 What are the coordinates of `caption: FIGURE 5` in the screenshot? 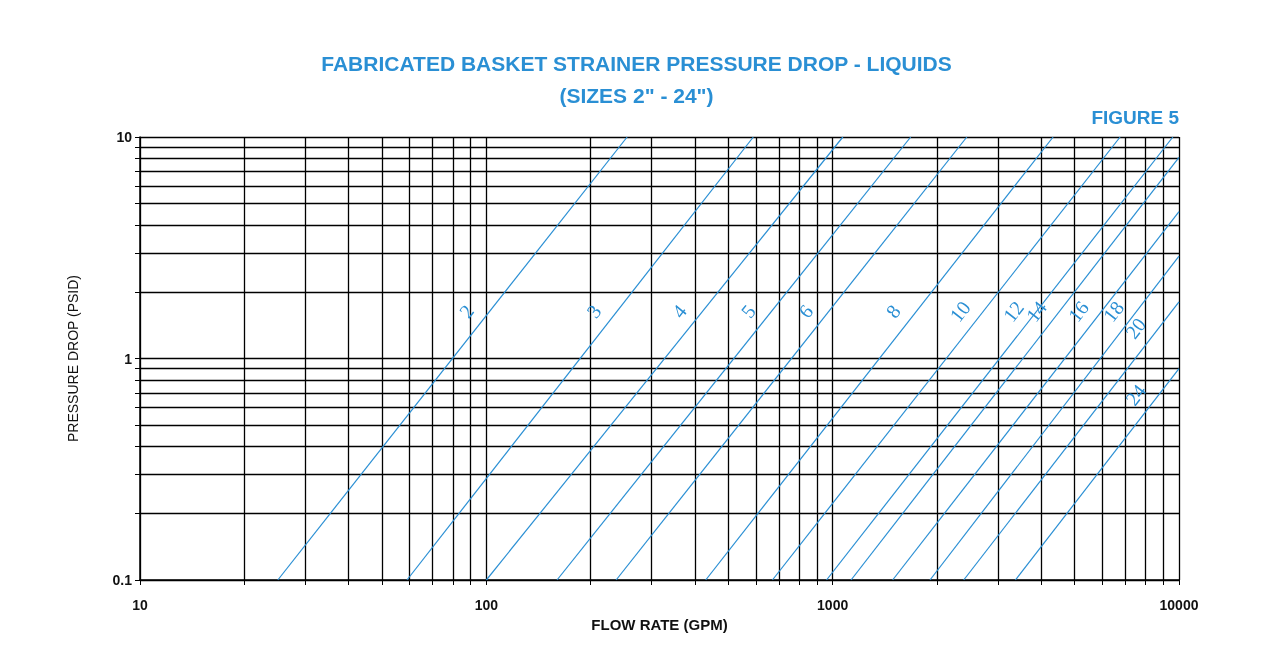 It's located at (1135, 117).